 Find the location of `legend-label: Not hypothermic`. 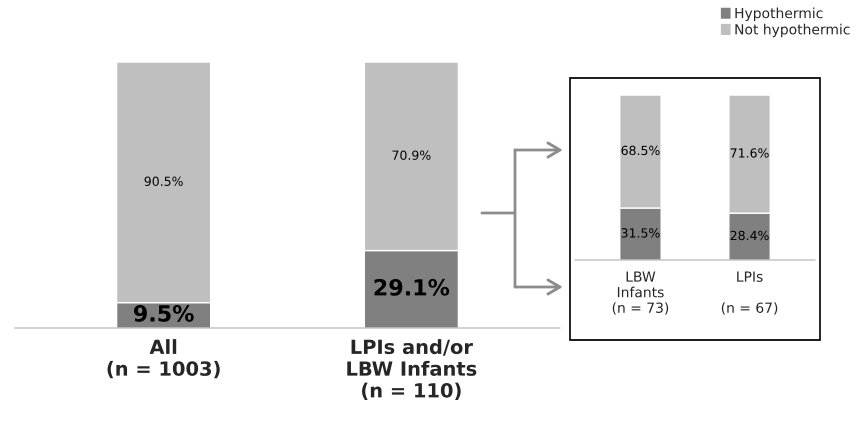

legend-label: Not hypothermic is located at coordinates (792, 31).